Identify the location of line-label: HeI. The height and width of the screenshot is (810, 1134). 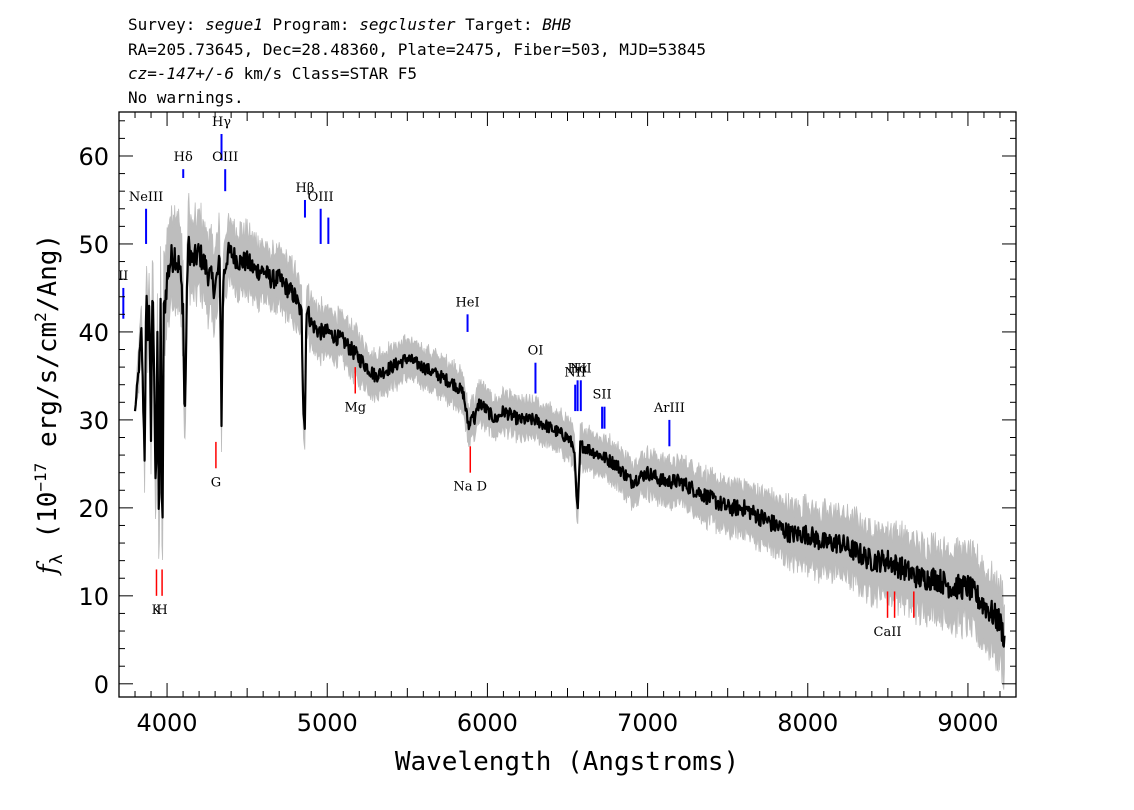
(467, 302).